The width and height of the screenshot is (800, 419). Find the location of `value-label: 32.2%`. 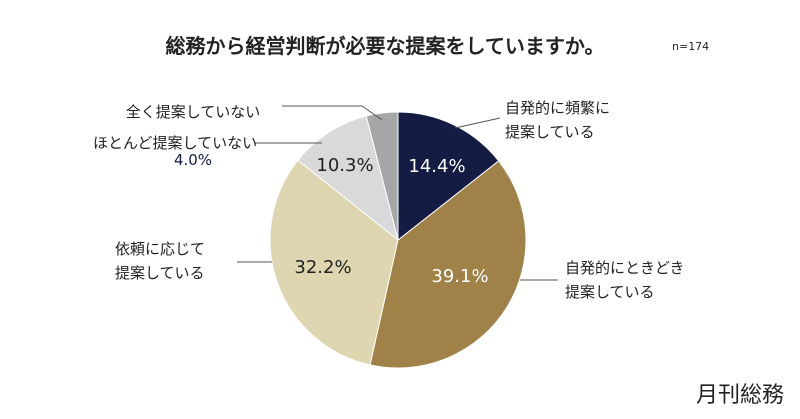

value-label: 32.2% is located at coordinates (322, 267).